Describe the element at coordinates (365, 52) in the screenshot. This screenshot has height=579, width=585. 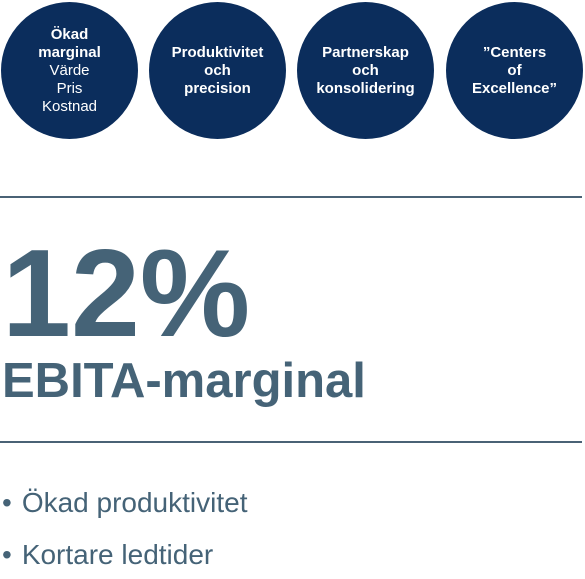
I see `circle-3-line-1: Partnerskap` at that location.